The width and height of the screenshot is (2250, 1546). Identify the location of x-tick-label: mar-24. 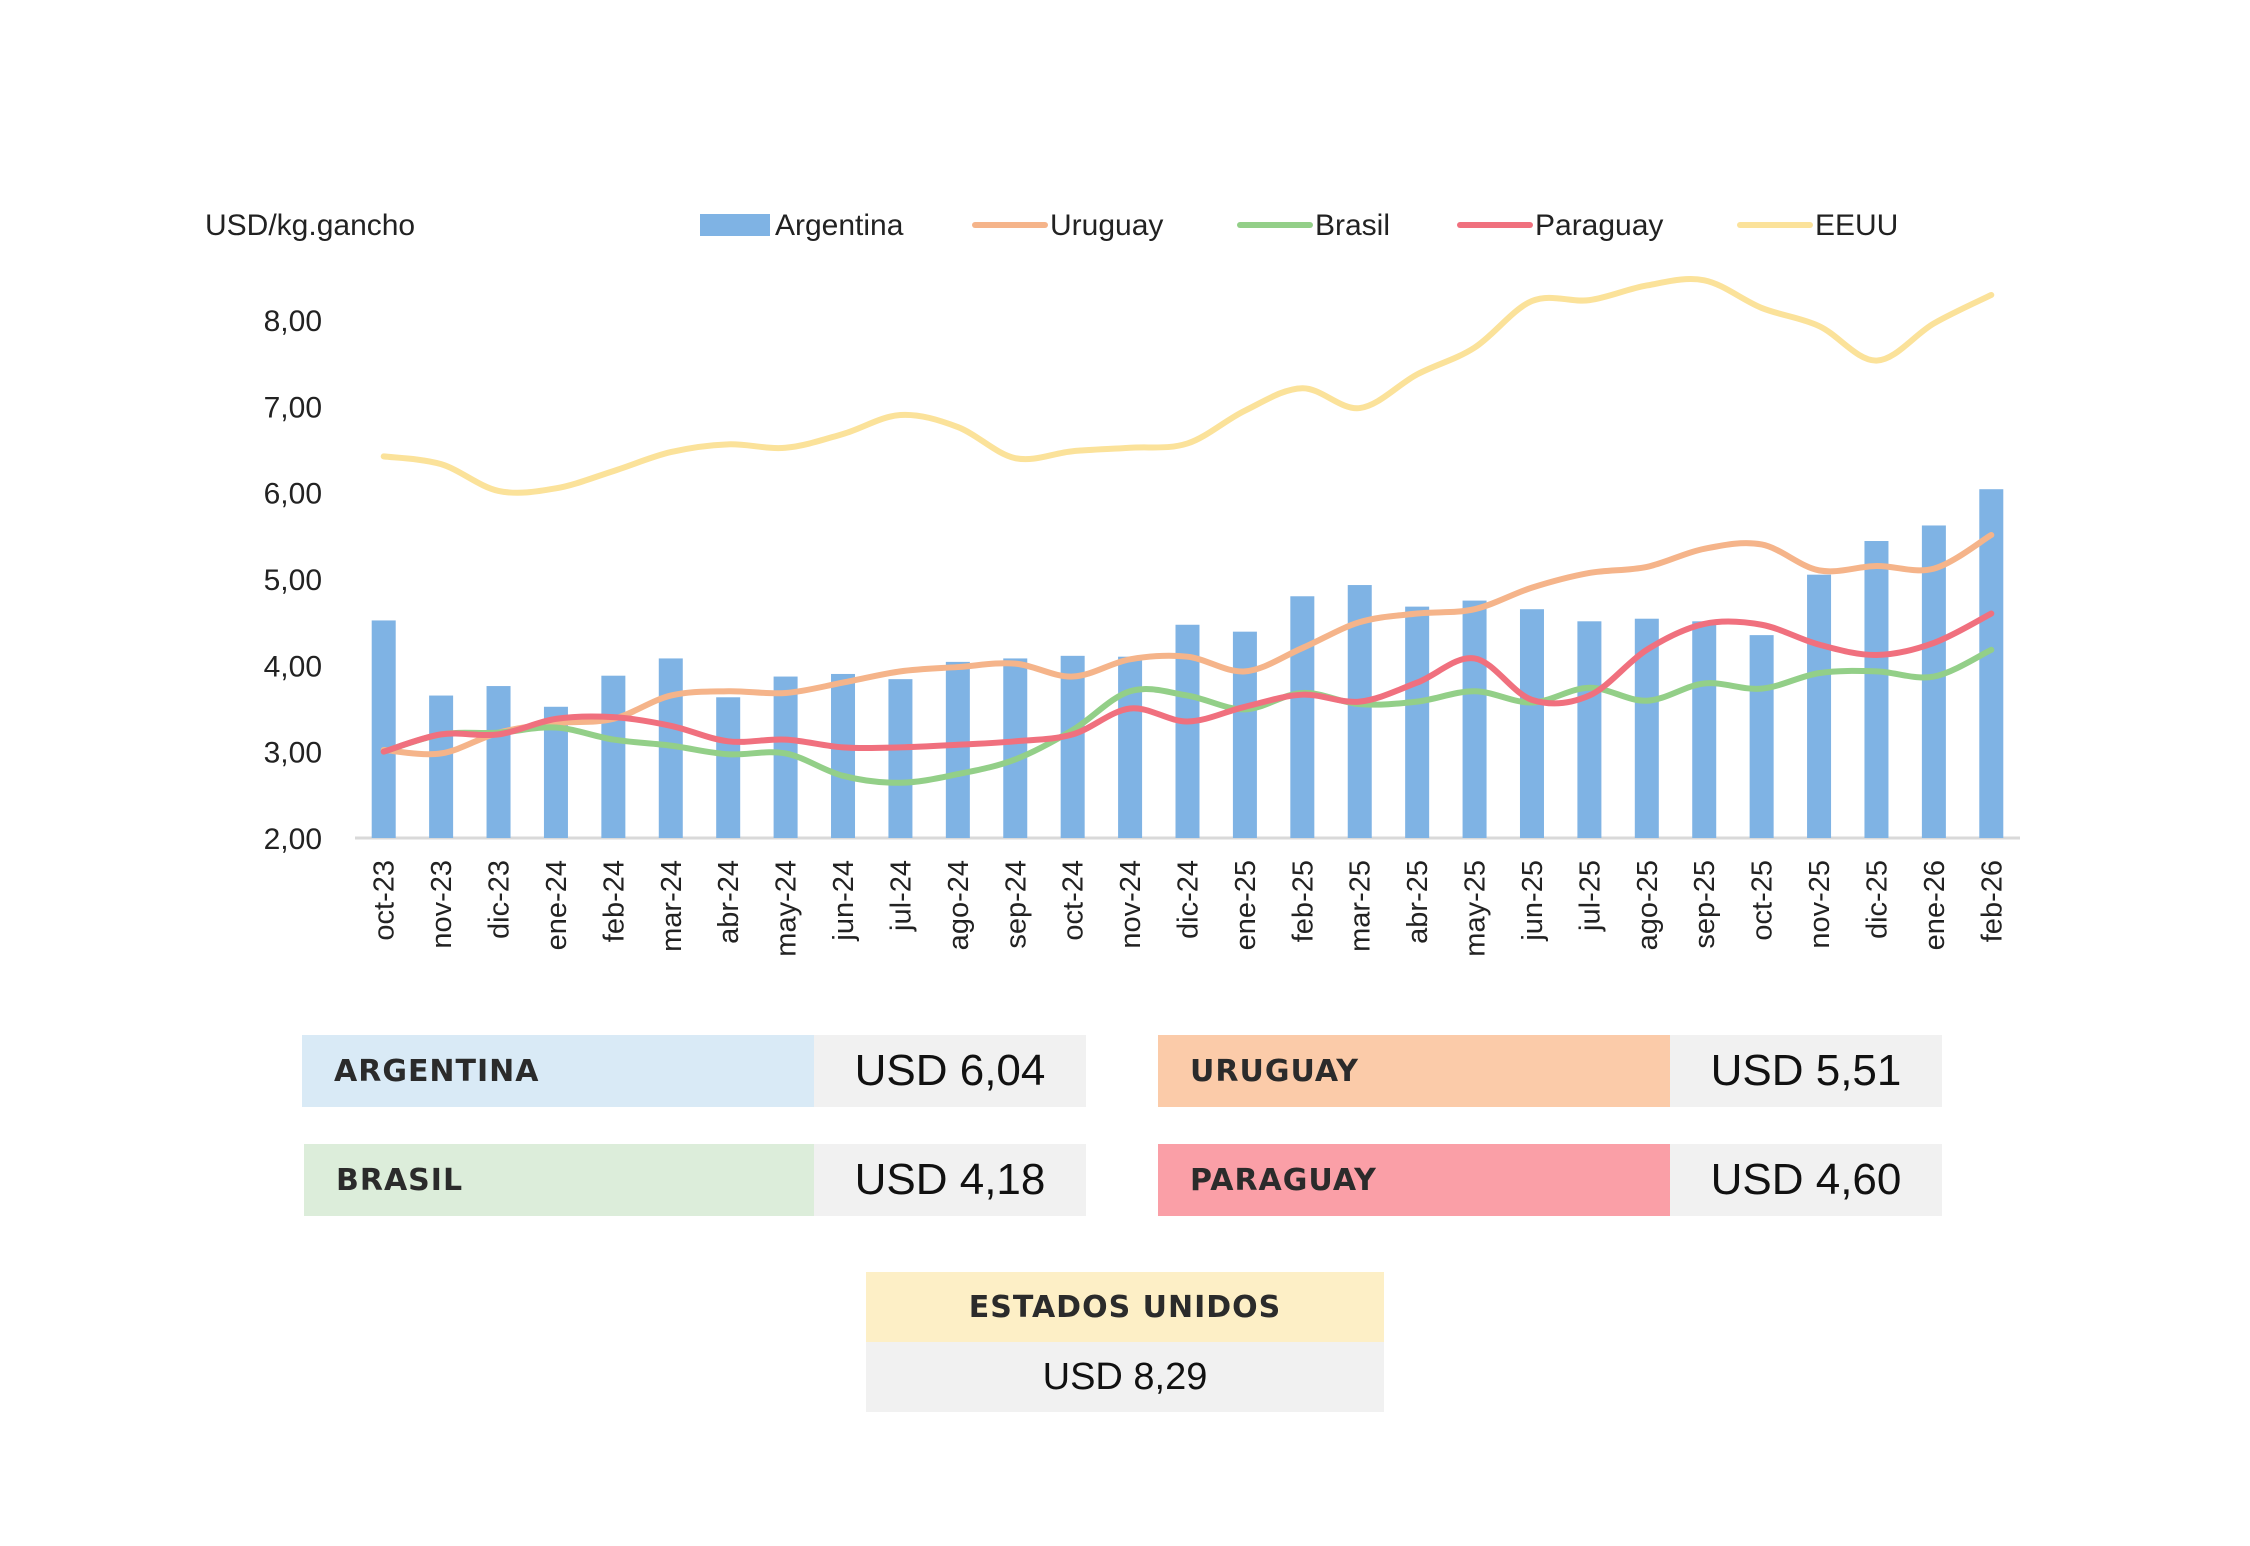
(672, 906).